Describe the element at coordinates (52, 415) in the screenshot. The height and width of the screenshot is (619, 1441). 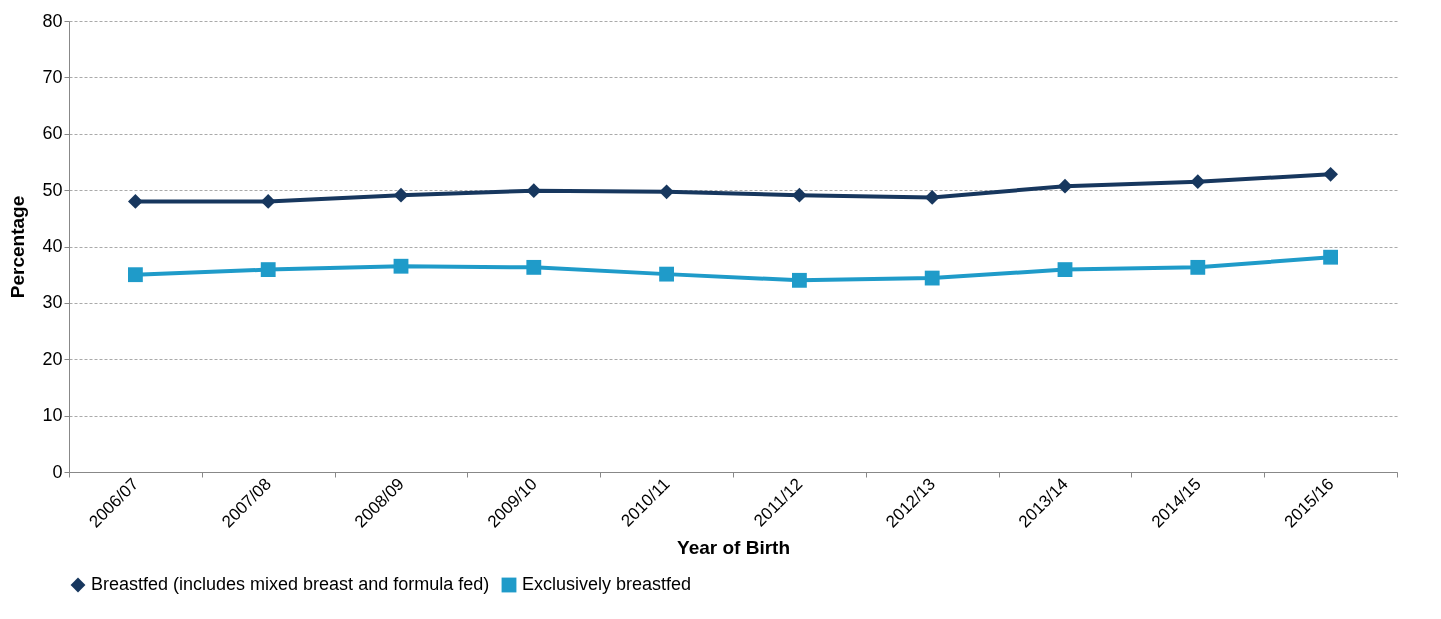
I see `y-tick-label: 10` at that location.